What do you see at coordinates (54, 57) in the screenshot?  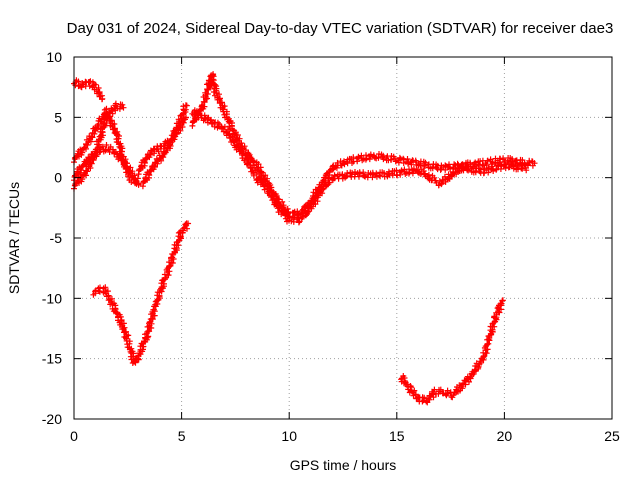 I see `y-tick-label: 10` at bounding box center [54, 57].